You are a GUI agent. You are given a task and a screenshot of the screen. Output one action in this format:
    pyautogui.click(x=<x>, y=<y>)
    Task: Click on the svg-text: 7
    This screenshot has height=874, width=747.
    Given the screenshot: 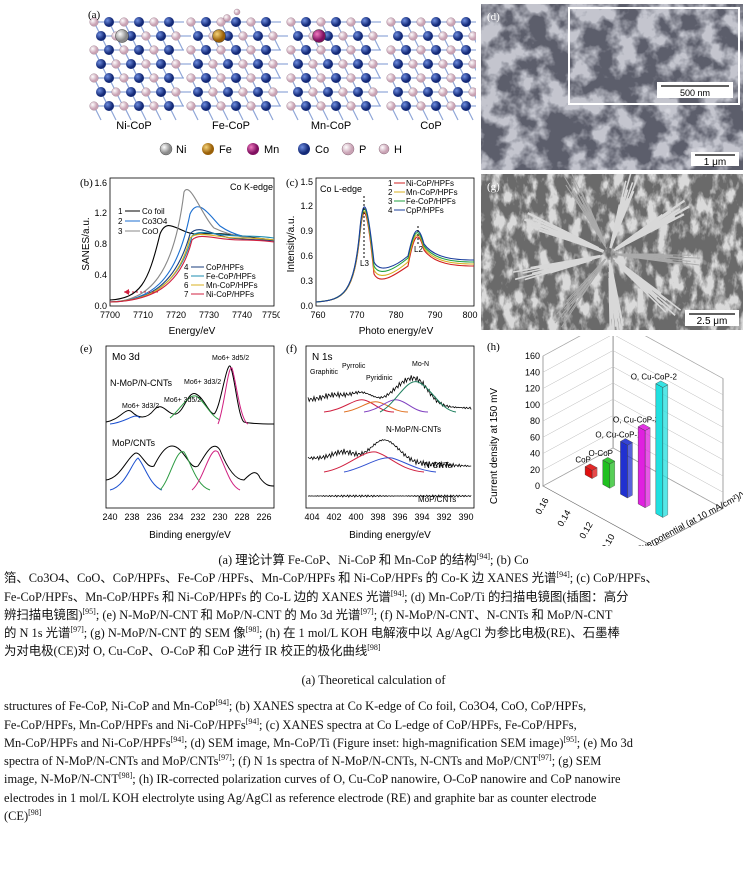 What is the action you would take?
    pyautogui.click(x=186, y=294)
    